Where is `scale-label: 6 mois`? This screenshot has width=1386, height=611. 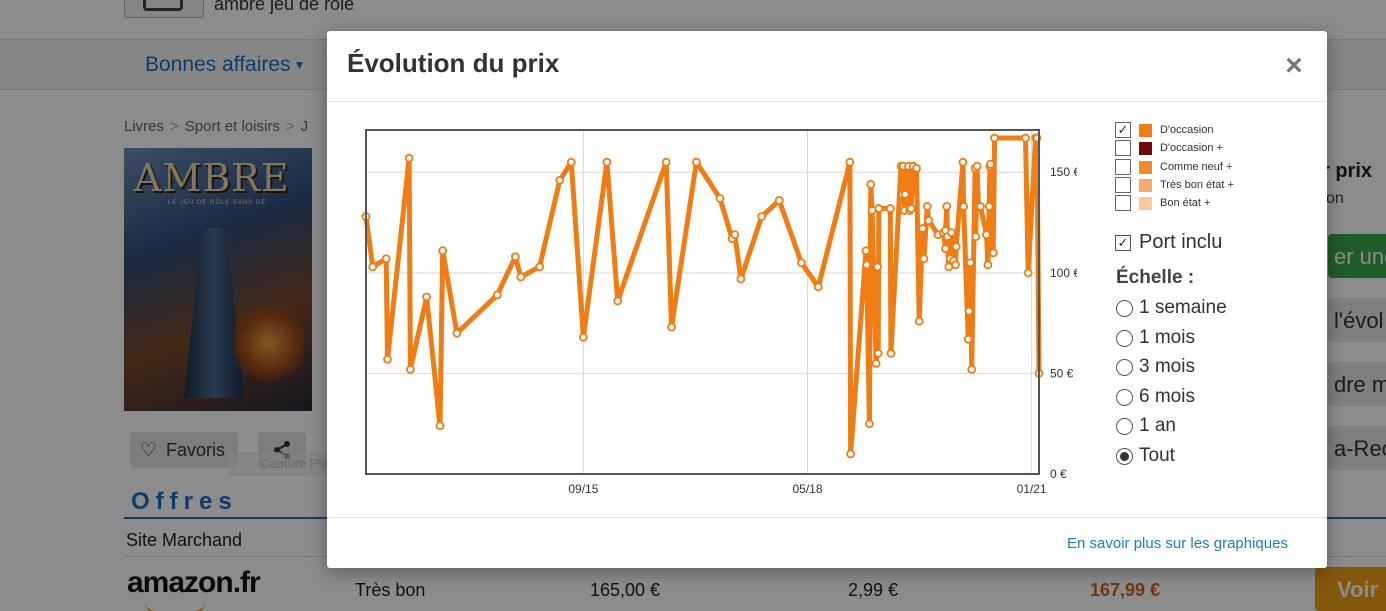
scale-label: 6 mois is located at coordinates (1167, 396).